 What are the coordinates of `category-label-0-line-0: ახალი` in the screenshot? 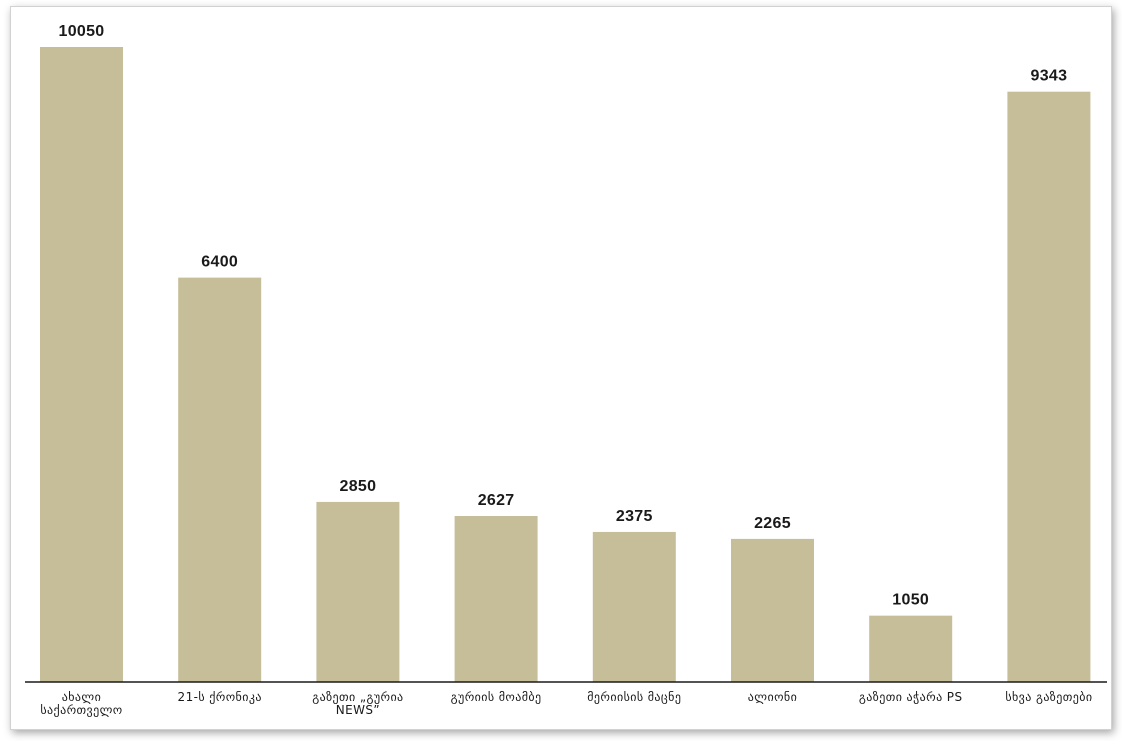 It's located at (81, 697).